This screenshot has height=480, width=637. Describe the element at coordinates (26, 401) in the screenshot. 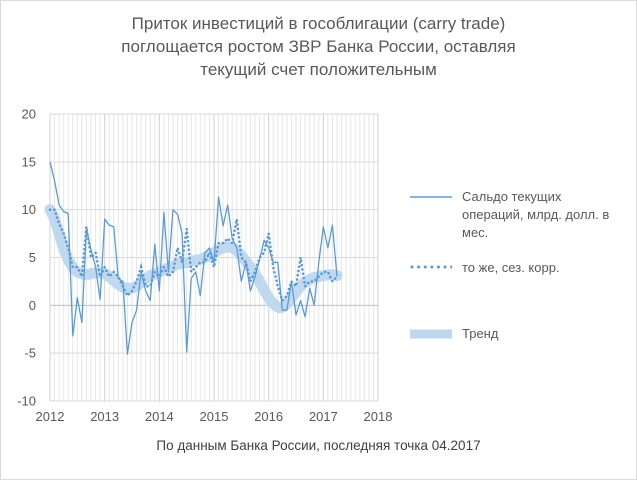

I see `y-tick-label: -10` at that location.